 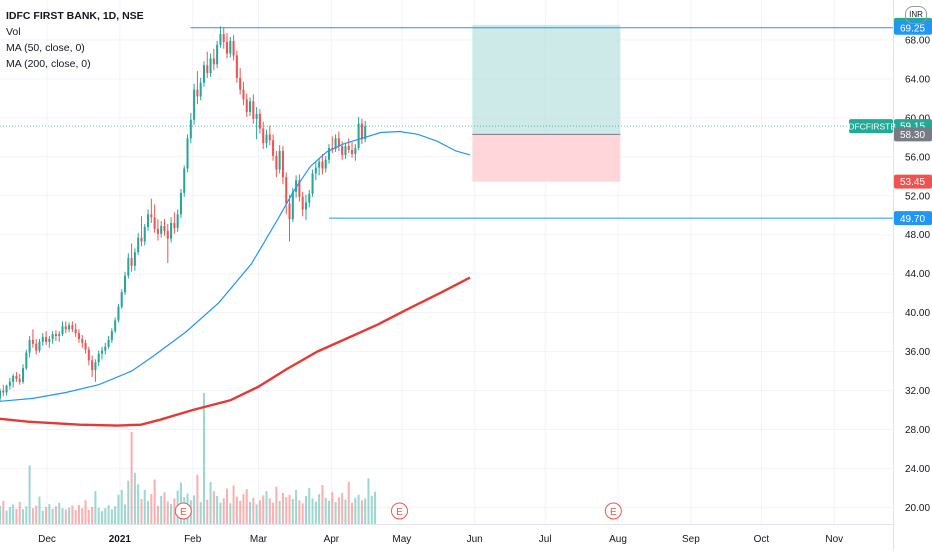 I want to click on price-label-value: 58.30, so click(x=912, y=135).